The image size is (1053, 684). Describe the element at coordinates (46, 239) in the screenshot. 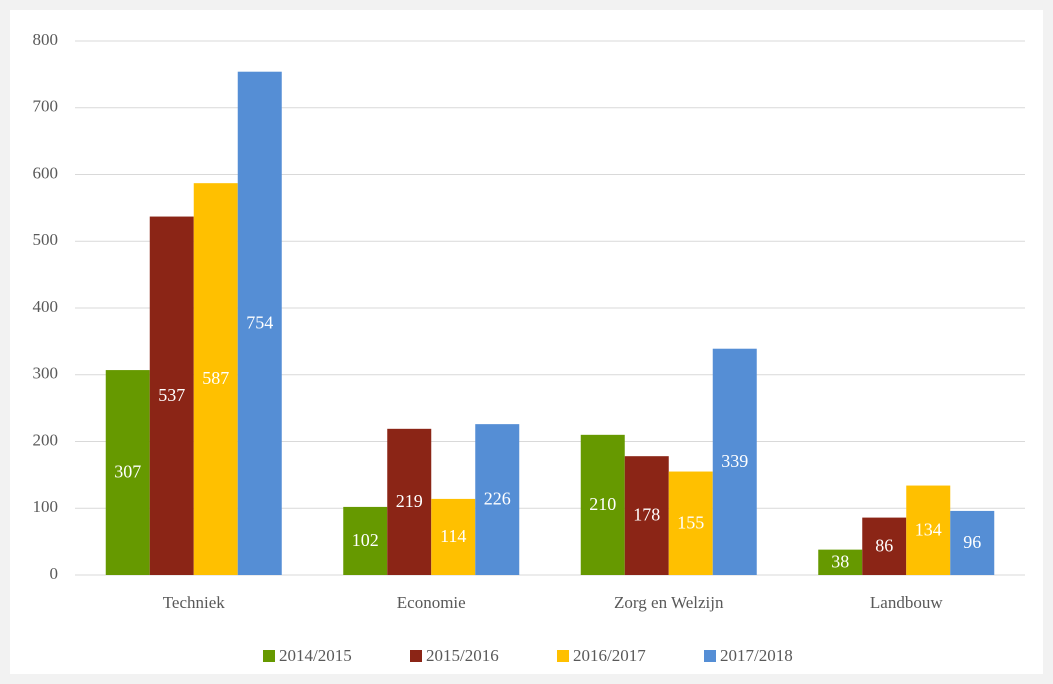

I see `y-tick-label: 500` at that location.